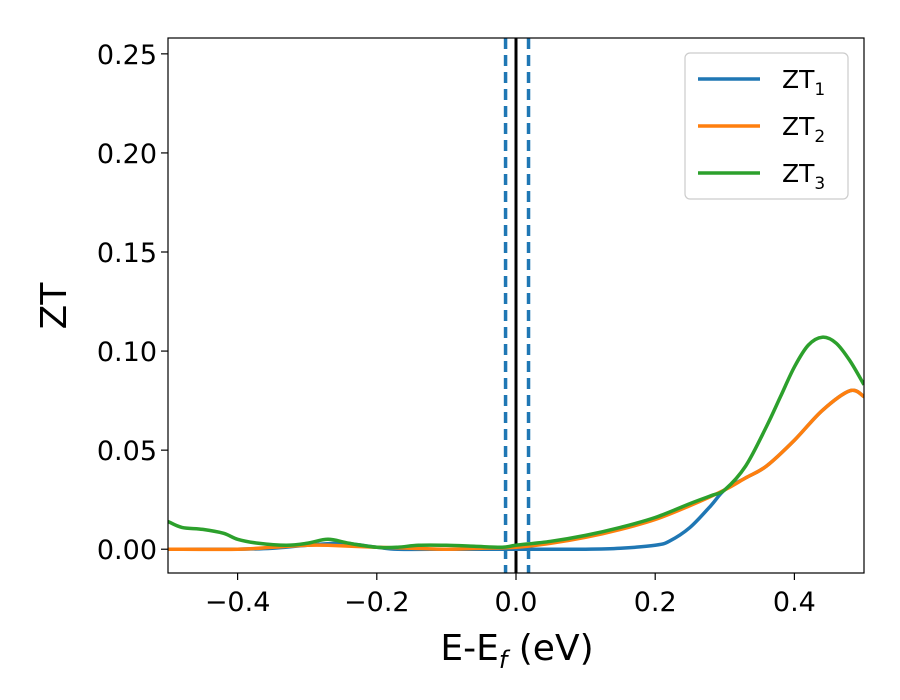  I want to click on y-tick-label: 0.10, so click(127, 352).